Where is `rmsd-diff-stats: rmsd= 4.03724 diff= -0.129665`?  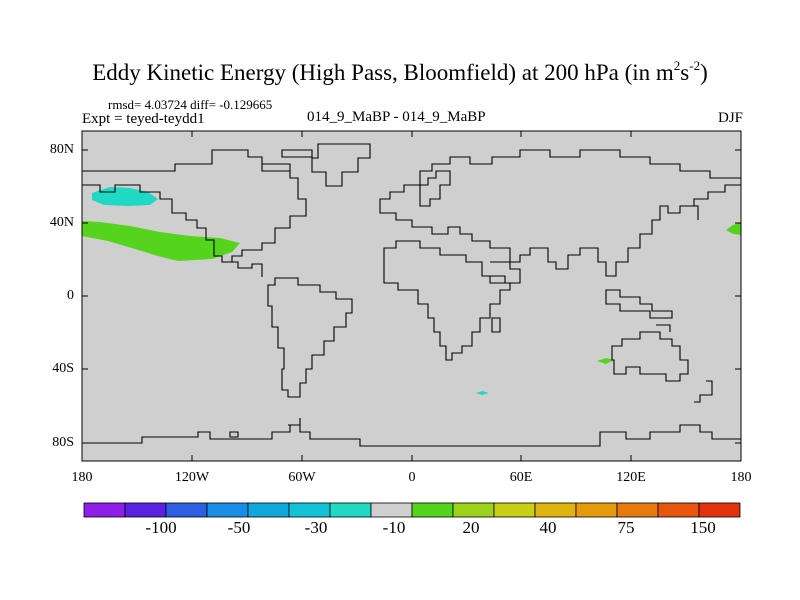
rmsd-diff-stats: rmsd= 4.03724 diff= -0.129665 is located at coordinates (190, 104).